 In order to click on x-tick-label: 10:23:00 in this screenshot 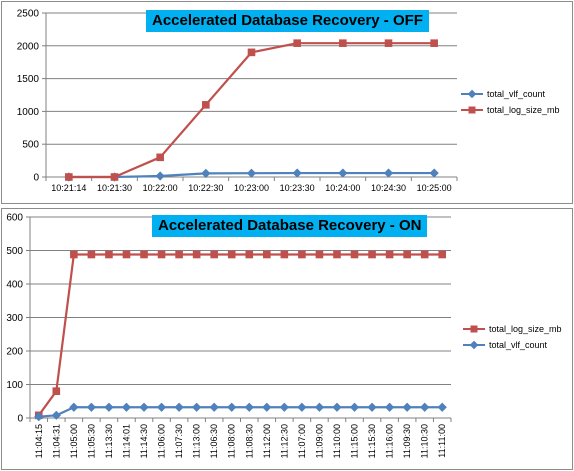, I will do `click(251, 188)`.